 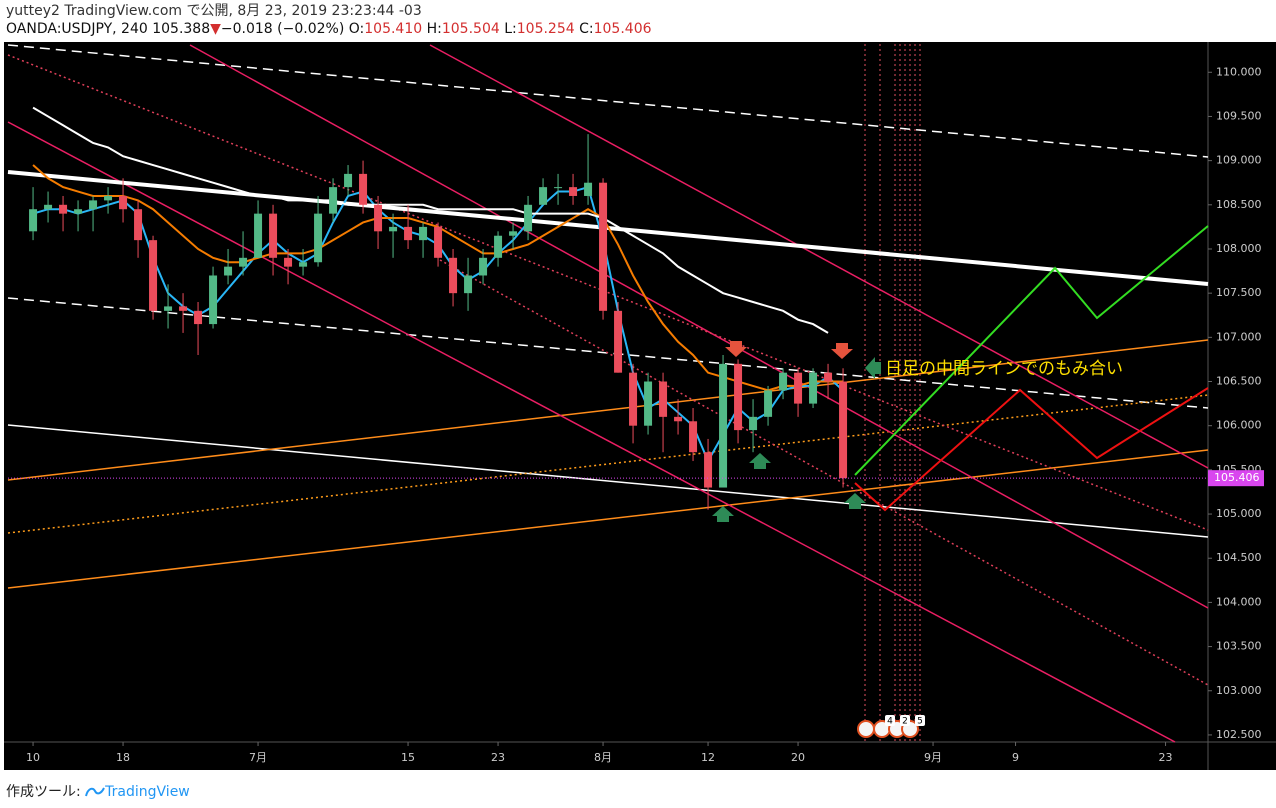 What do you see at coordinates (1239, 292) in the screenshot?
I see `y-tick-label: 107.500` at bounding box center [1239, 292].